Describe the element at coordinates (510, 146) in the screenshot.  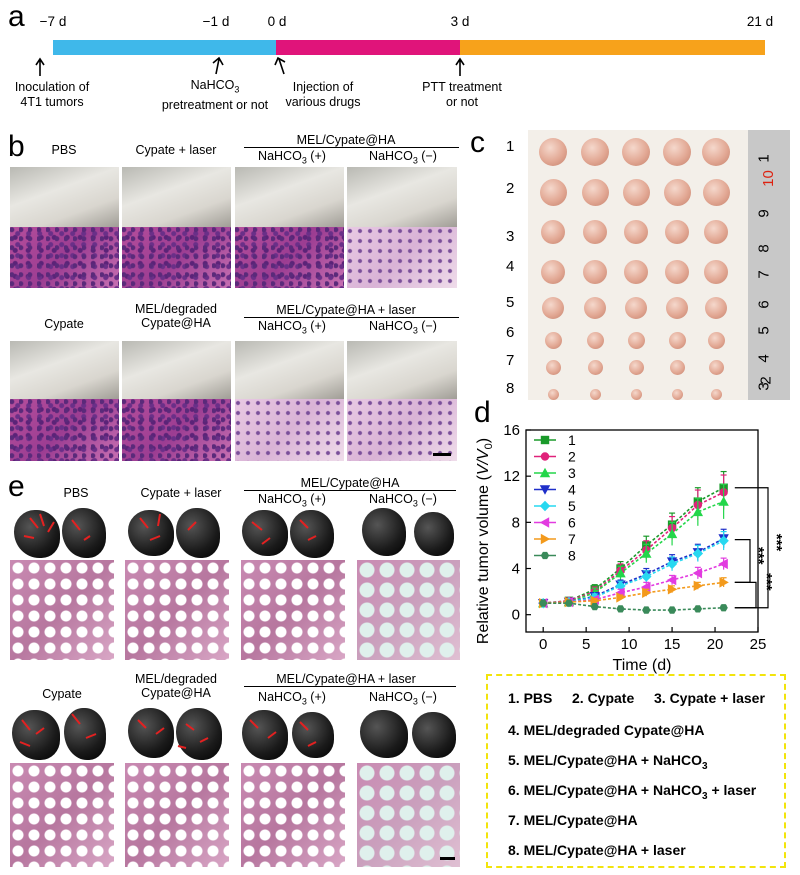
I see `c-row-label: 1` at that location.